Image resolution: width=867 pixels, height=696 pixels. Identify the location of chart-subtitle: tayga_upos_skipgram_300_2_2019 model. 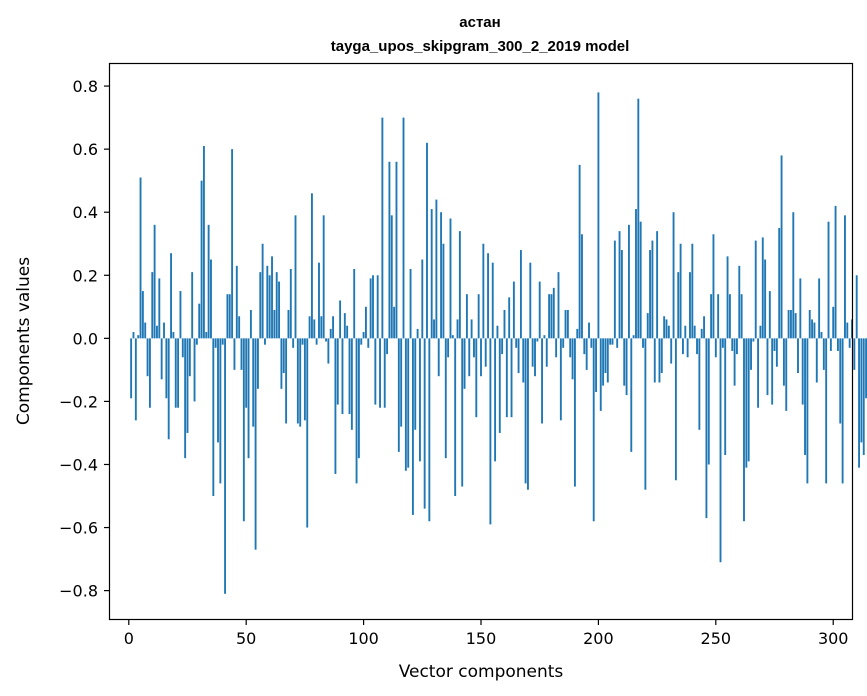
(480, 46).